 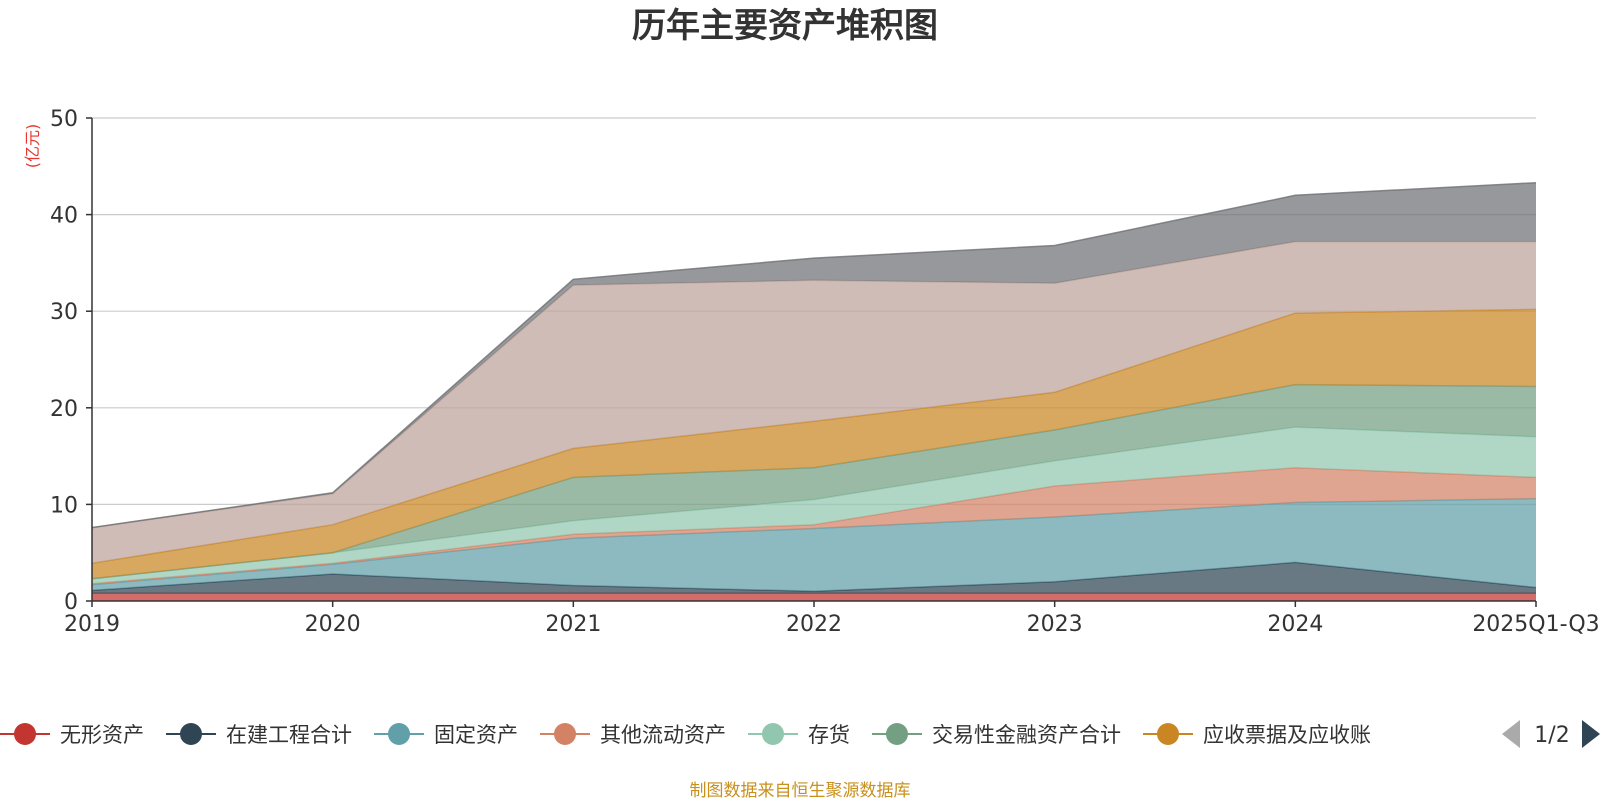 I want to click on data-source-note: 制图数据来自恒生聚源数据库, so click(x=800, y=790).